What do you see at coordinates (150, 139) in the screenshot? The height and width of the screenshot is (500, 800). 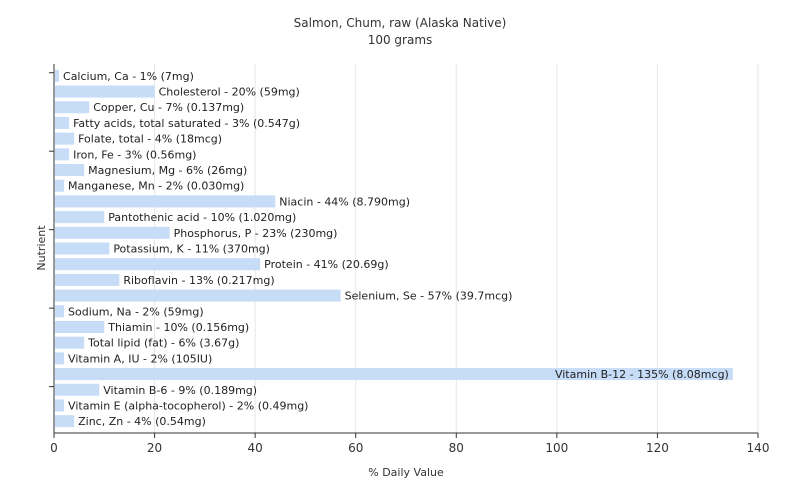 I see `bar-label-4: Folate, total - 4% (18mcg)` at bounding box center [150, 139].